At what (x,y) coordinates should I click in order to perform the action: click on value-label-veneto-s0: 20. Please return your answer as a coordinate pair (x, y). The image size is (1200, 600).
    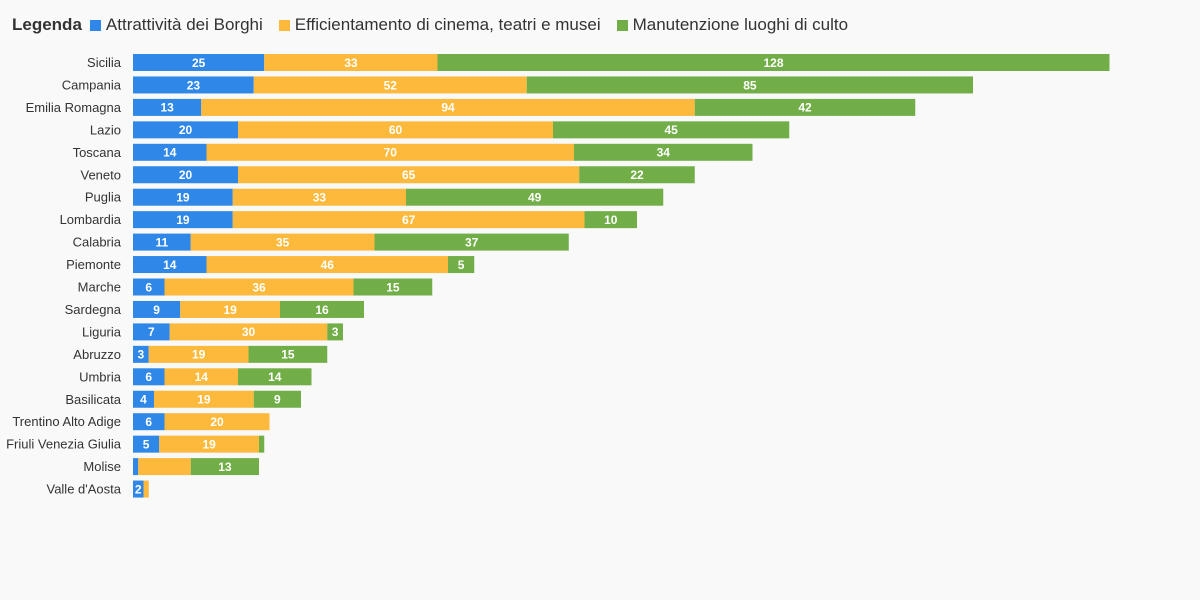
    Looking at the image, I should click on (186, 175).